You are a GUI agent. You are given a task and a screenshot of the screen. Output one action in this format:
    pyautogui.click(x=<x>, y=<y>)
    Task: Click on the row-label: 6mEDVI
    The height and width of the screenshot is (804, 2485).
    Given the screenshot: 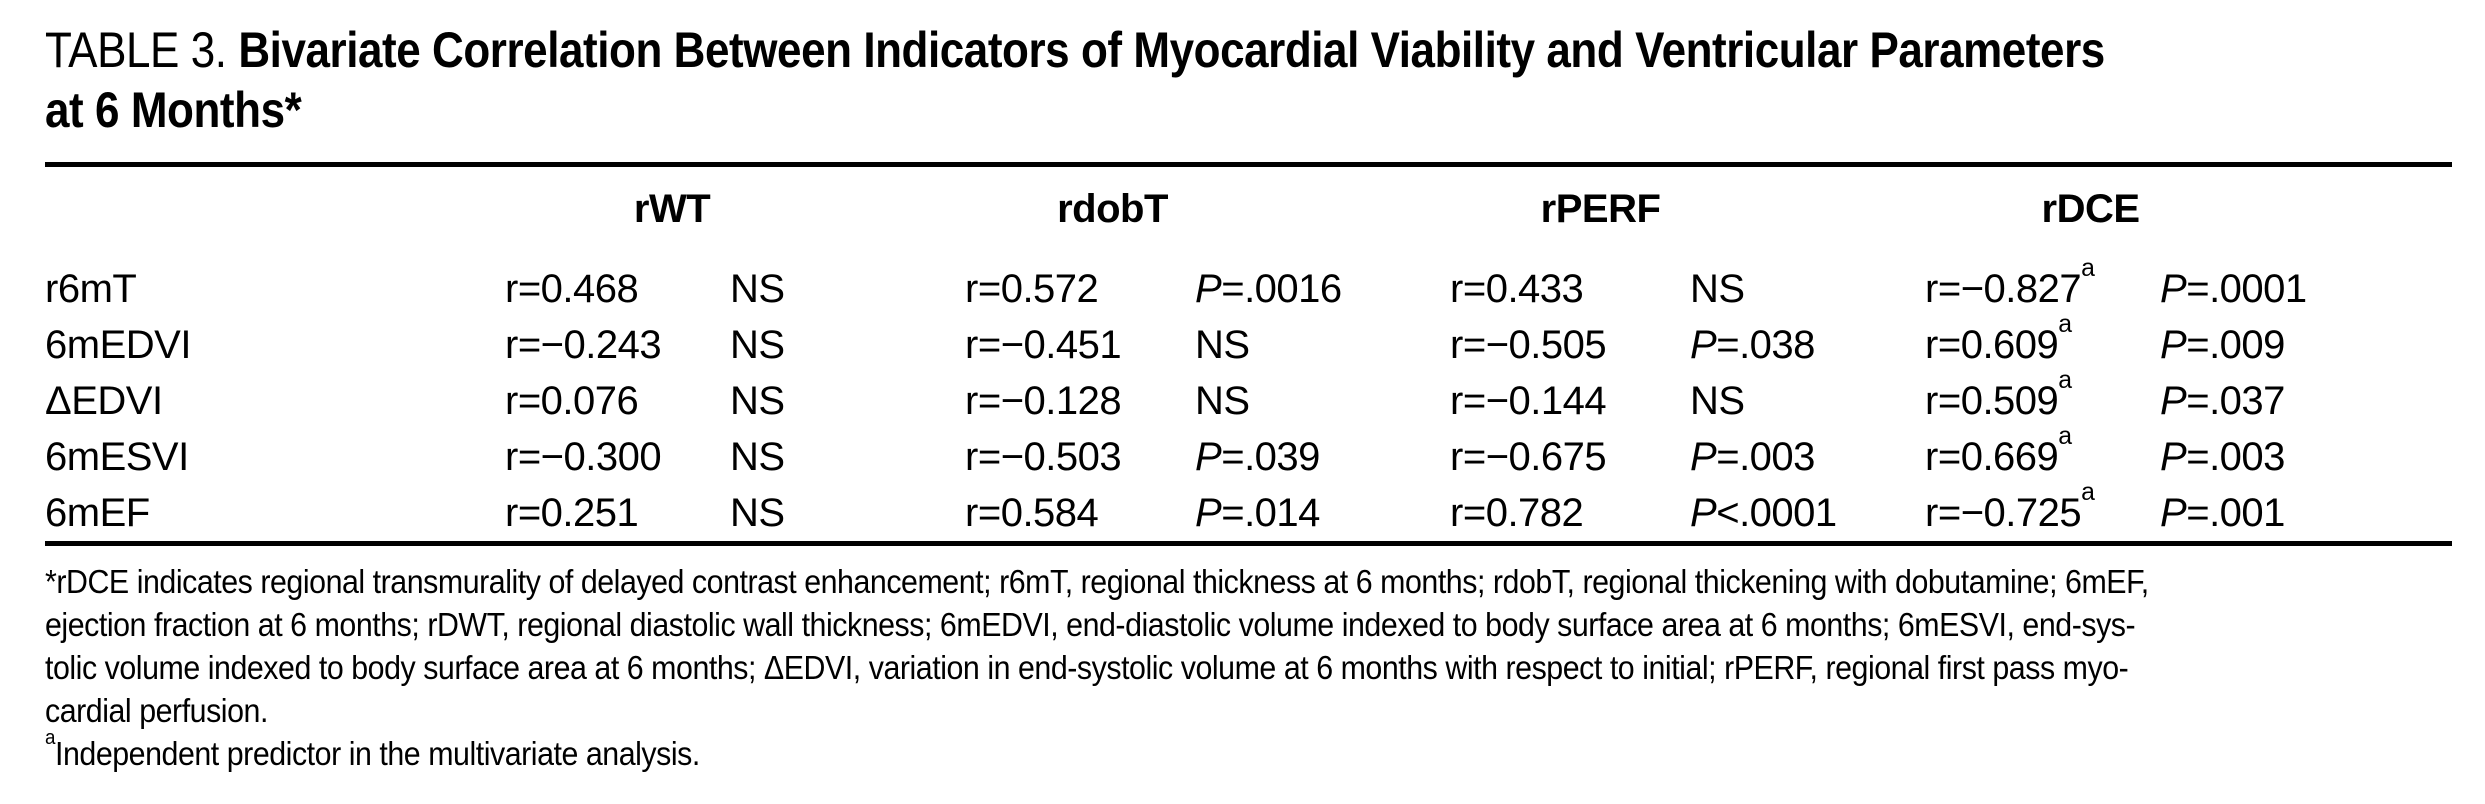 What is the action you would take?
    pyautogui.click(x=118, y=344)
    